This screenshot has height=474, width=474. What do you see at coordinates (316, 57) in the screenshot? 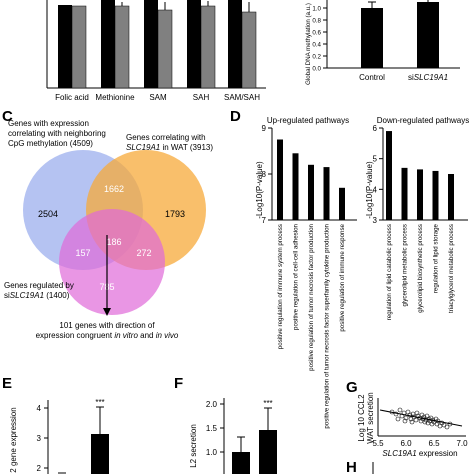
I see `y-tick-label: 0.2` at bounding box center [316, 57].